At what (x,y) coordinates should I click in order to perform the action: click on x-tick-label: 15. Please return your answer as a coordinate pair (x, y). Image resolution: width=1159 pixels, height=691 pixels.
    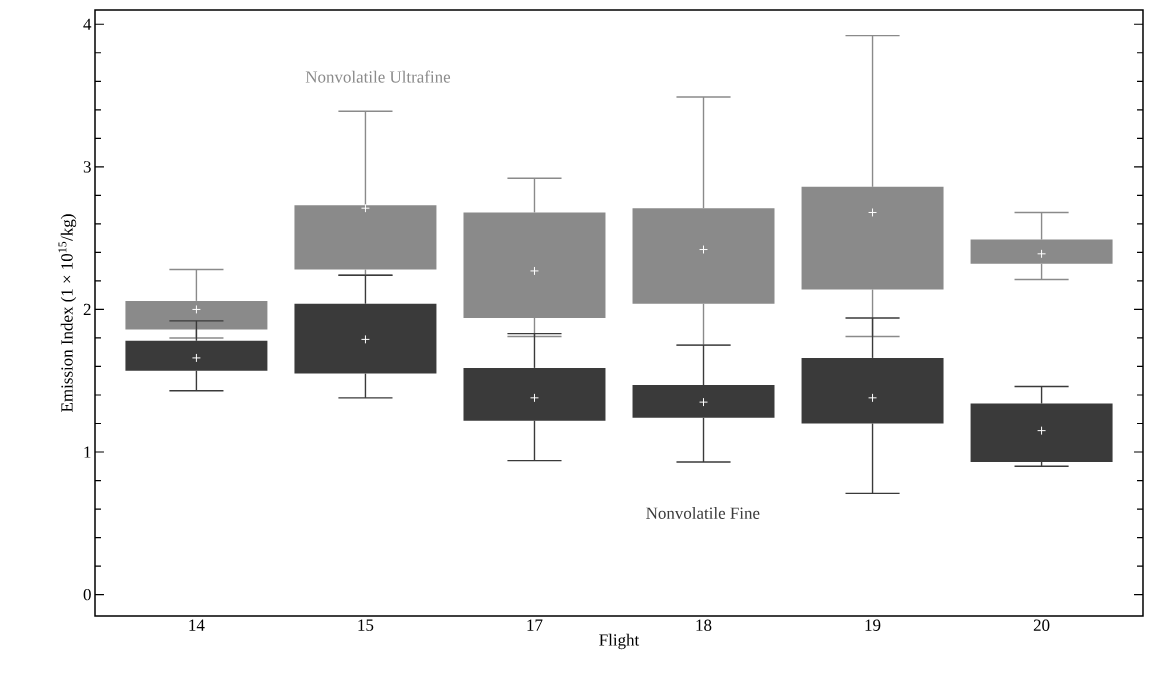
    Looking at the image, I should click on (366, 625).